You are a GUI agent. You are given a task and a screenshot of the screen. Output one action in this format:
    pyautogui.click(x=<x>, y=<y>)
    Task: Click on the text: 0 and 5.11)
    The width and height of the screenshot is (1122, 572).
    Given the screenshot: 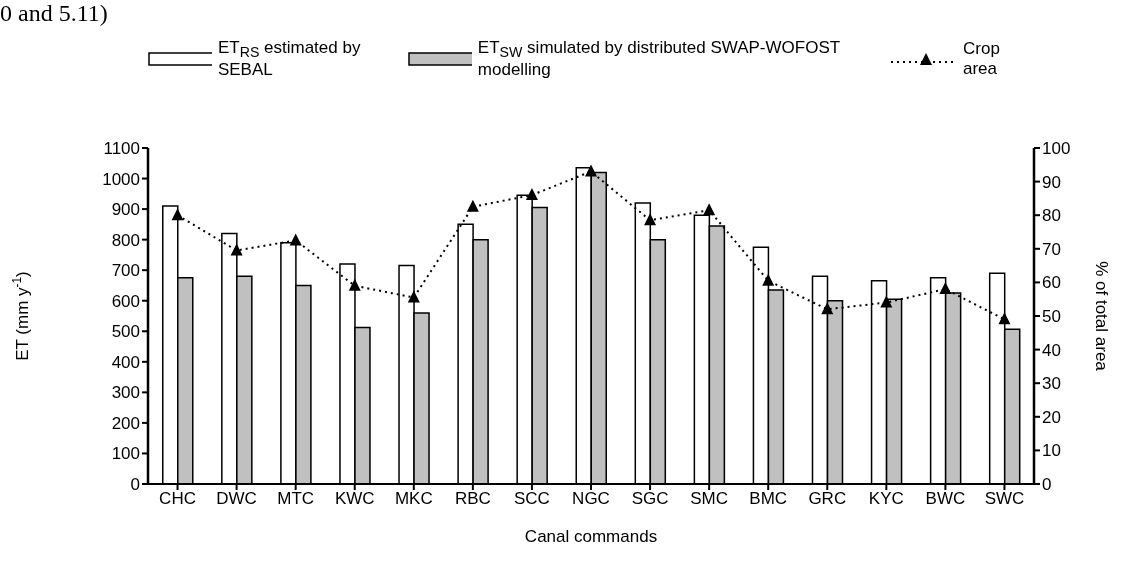 What is the action you would take?
    pyautogui.click(x=54, y=13)
    